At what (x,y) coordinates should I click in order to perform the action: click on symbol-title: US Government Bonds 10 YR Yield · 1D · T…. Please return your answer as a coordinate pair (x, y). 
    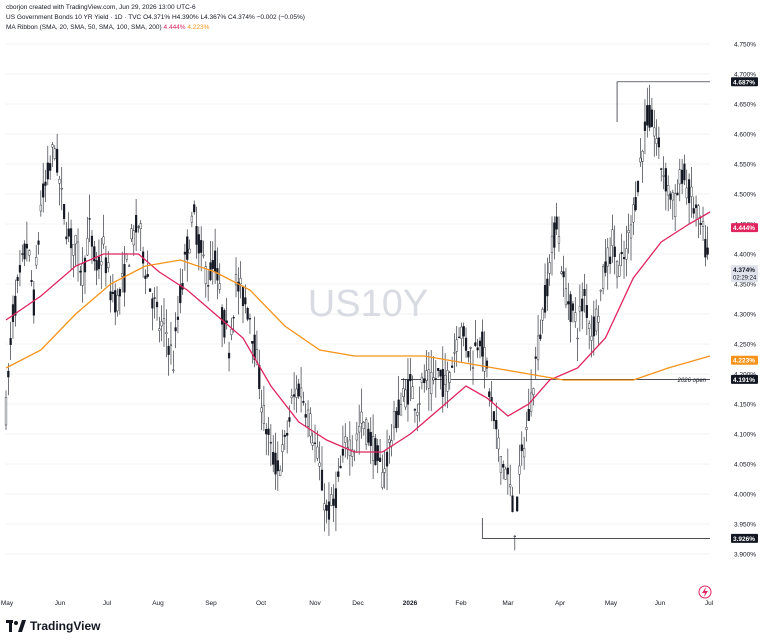
    Looking at the image, I should click on (74, 17).